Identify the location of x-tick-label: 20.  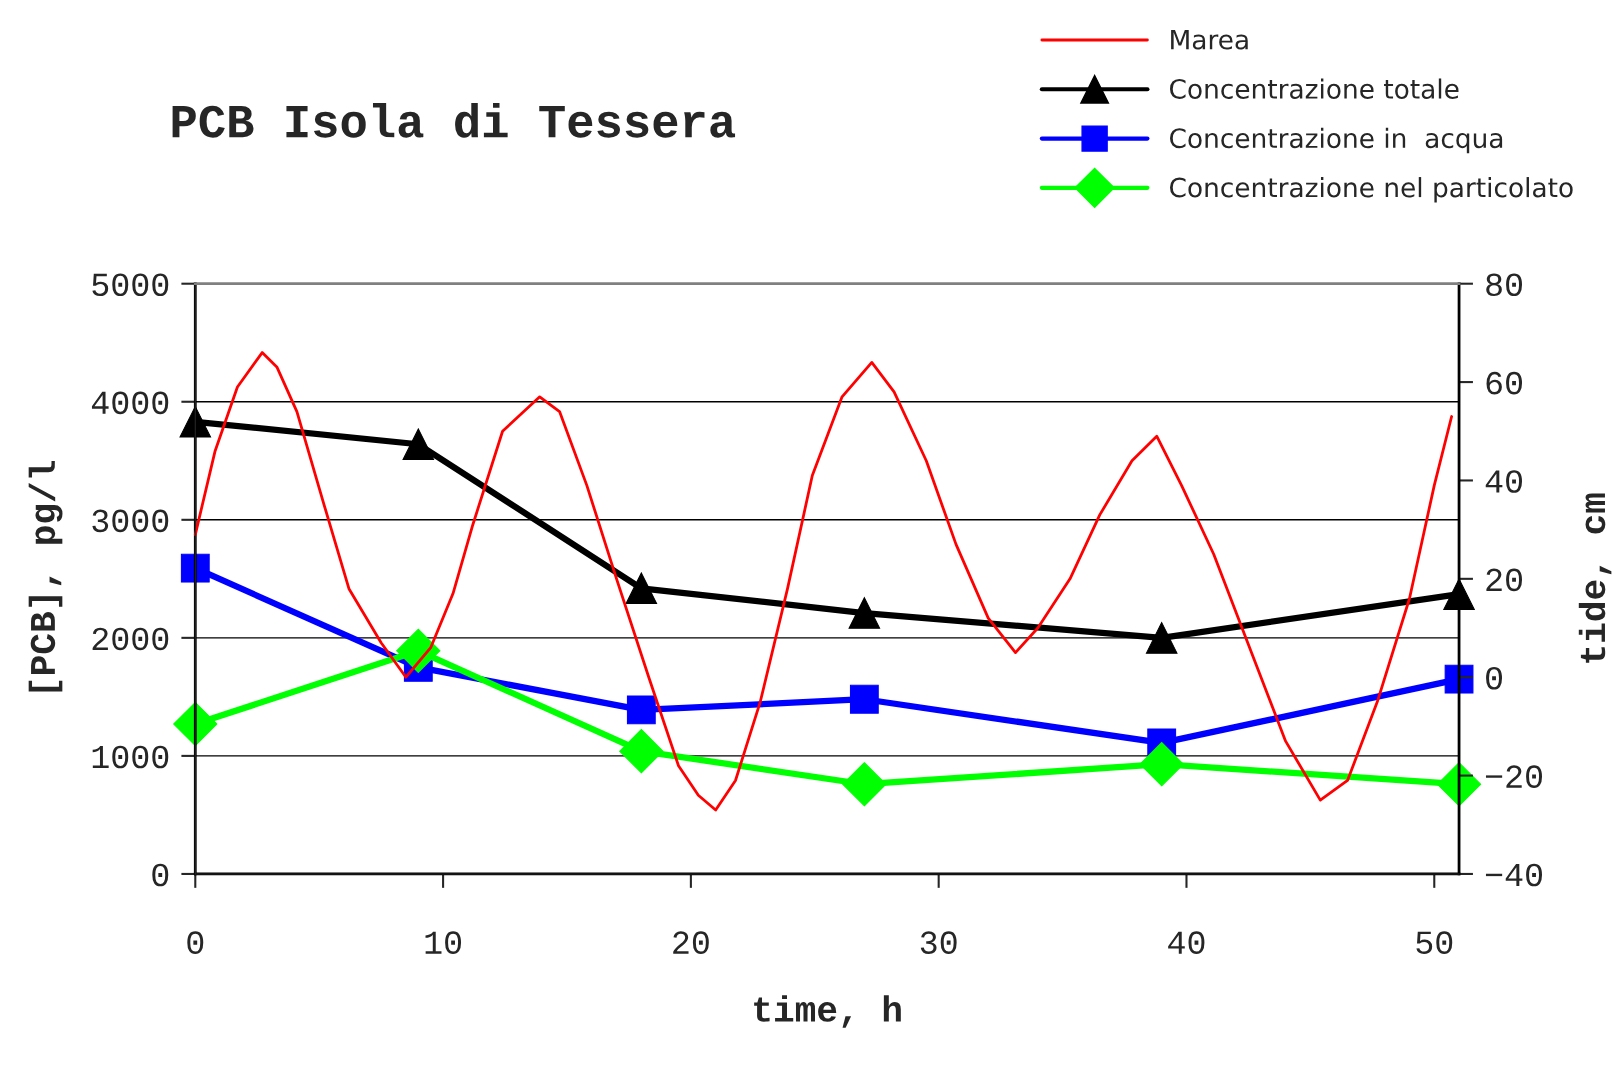
(691, 942).